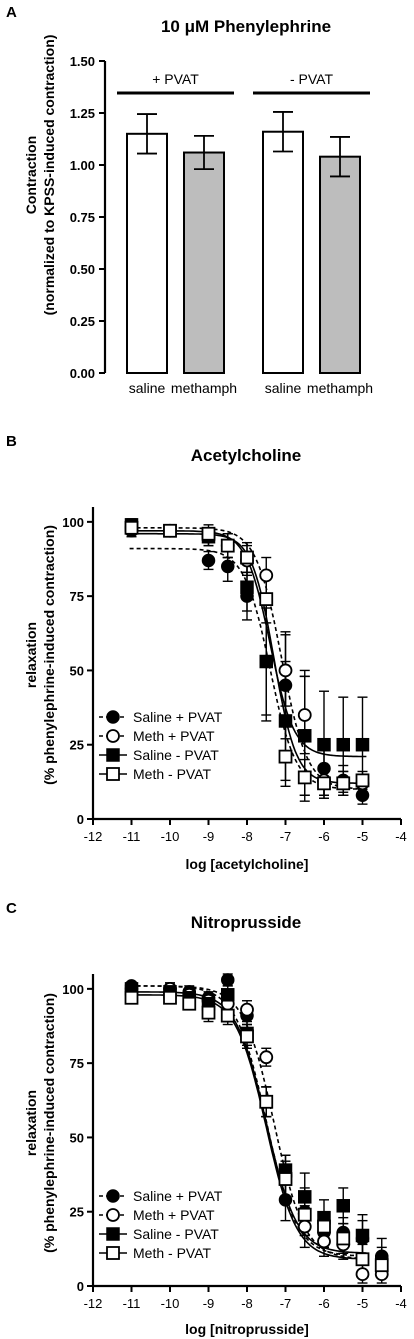 The image size is (414, 1339). What do you see at coordinates (246, 455) in the screenshot?
I see `chart-title: Acetylcholine` at bounding box center [246, 455].